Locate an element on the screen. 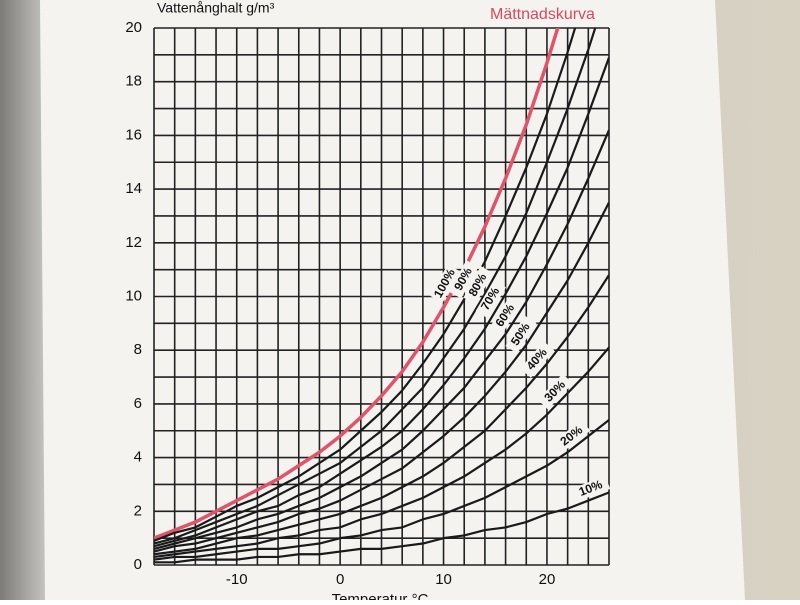  x-tick-label: 20 is located at coordinates (547, 579).